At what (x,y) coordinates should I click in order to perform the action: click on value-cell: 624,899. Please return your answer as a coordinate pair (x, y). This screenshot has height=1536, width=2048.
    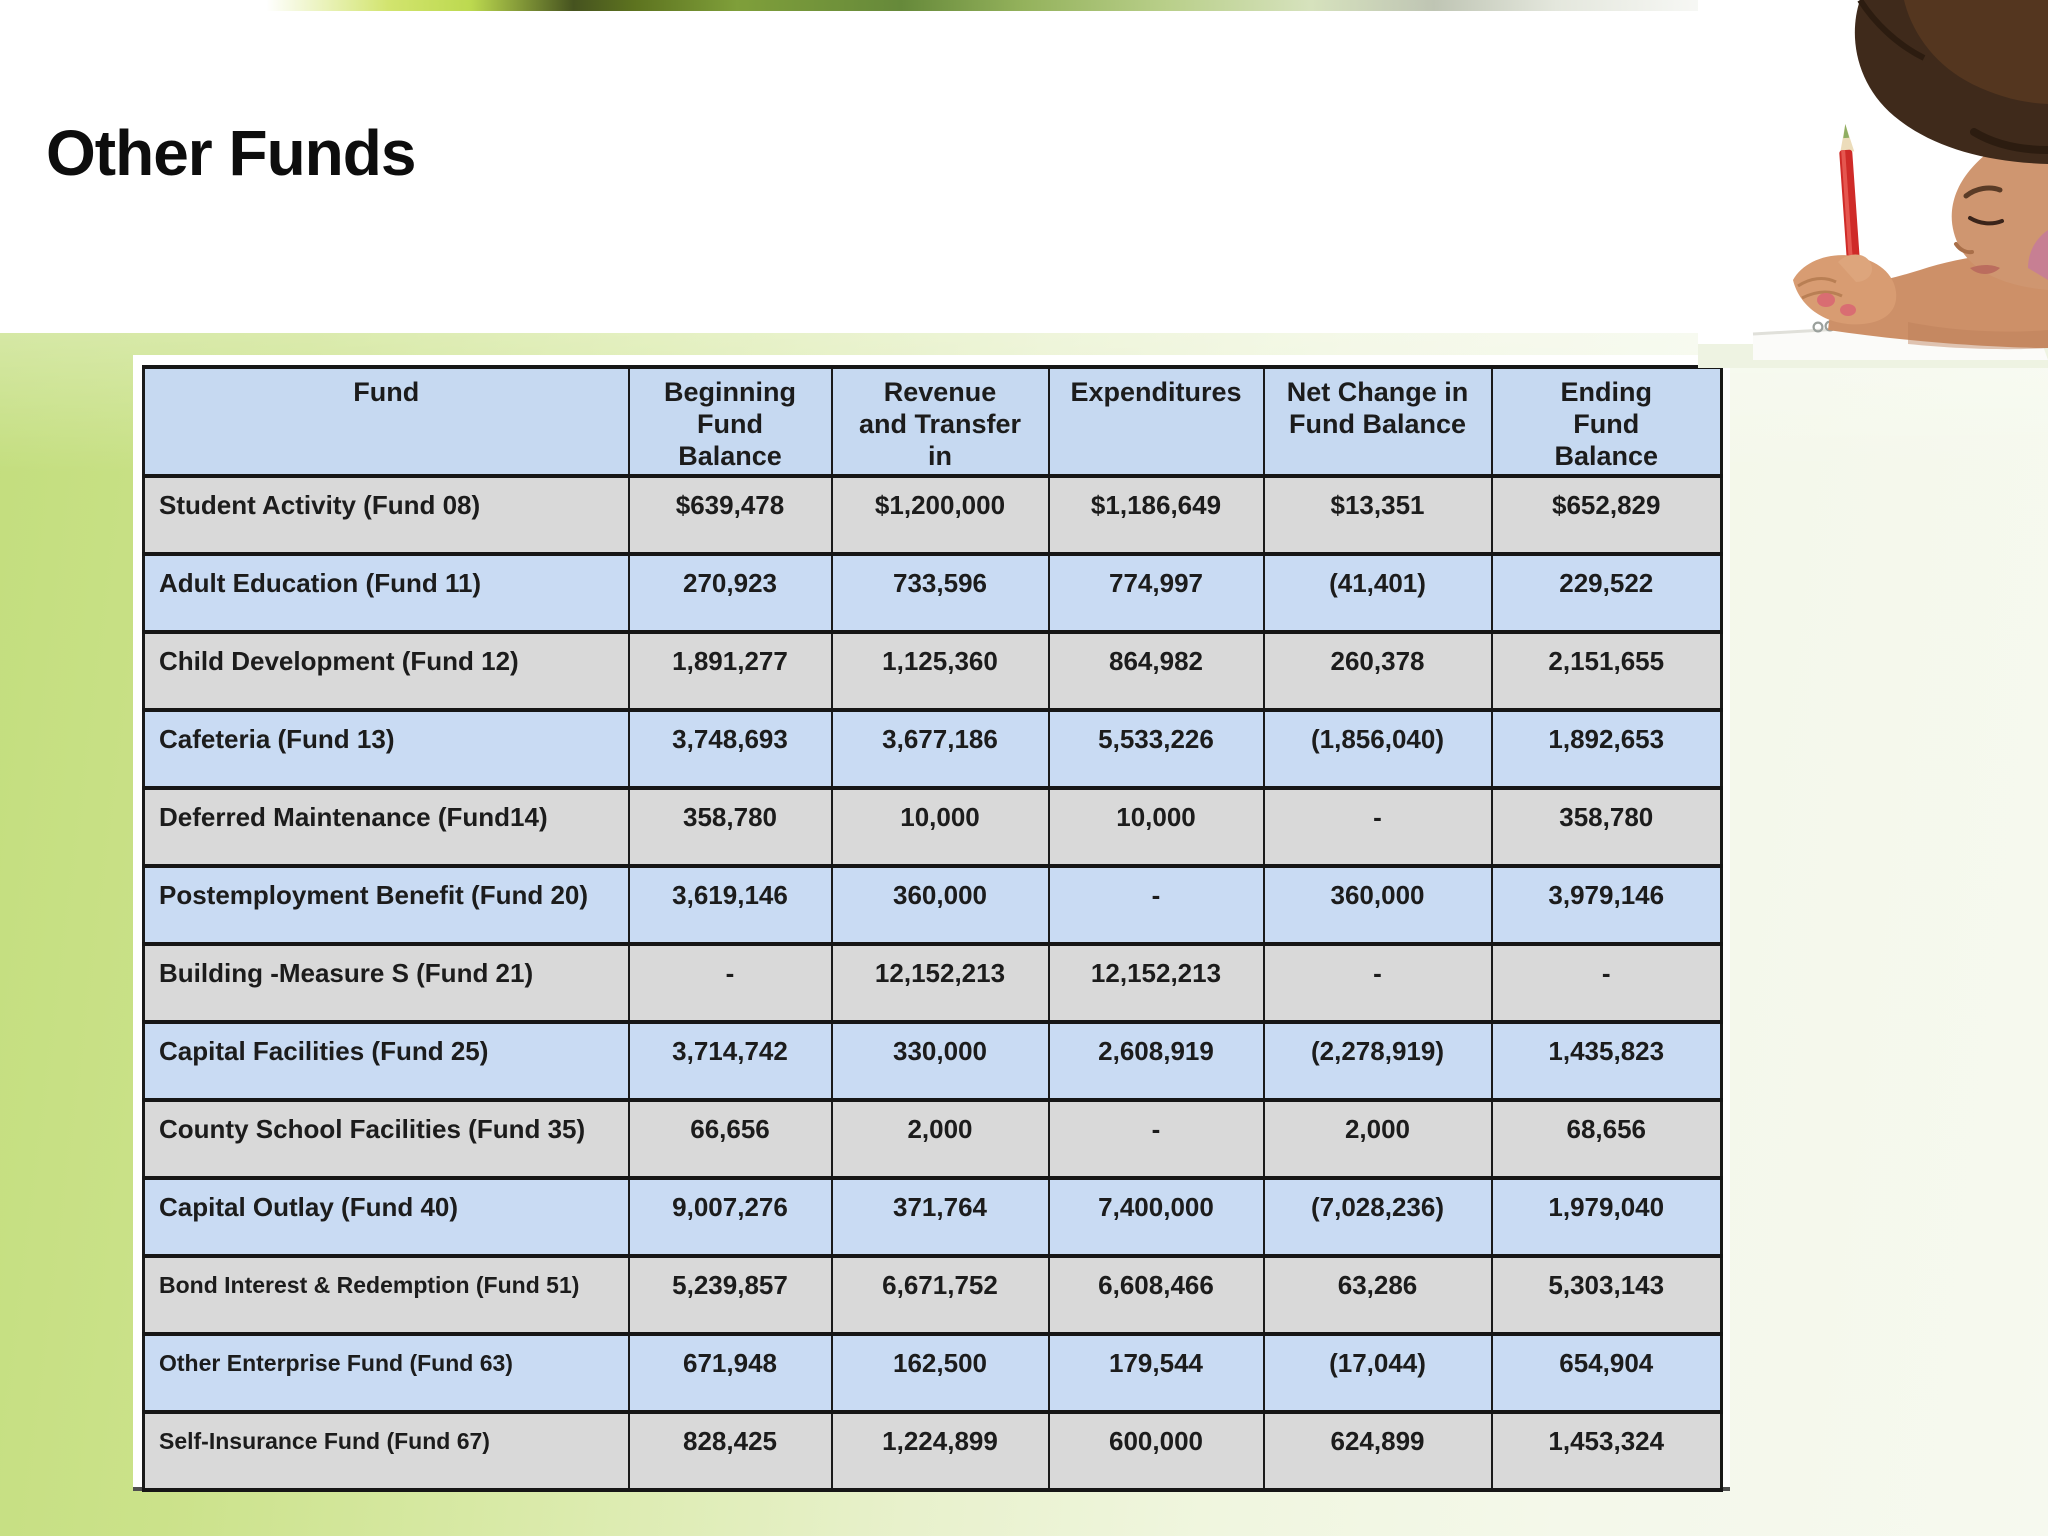
    Looking at the image, I should click on (1377, 1450).